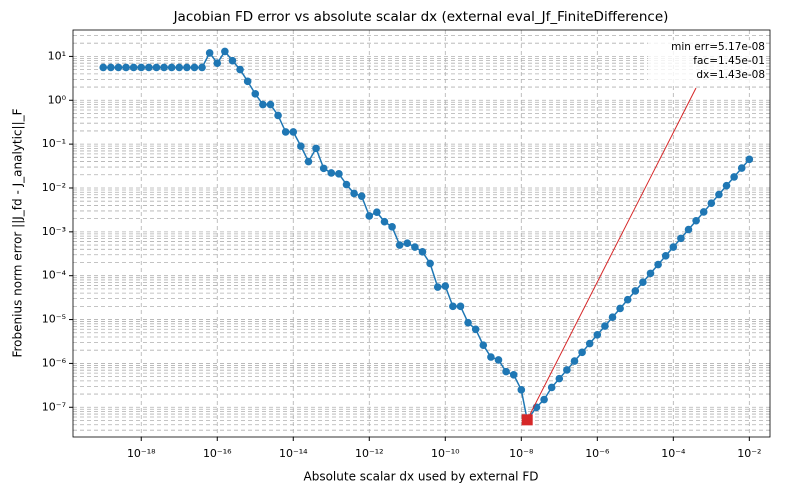  I want to click on x-tick-label: 10⁻¹⁴, so click(293, 453).